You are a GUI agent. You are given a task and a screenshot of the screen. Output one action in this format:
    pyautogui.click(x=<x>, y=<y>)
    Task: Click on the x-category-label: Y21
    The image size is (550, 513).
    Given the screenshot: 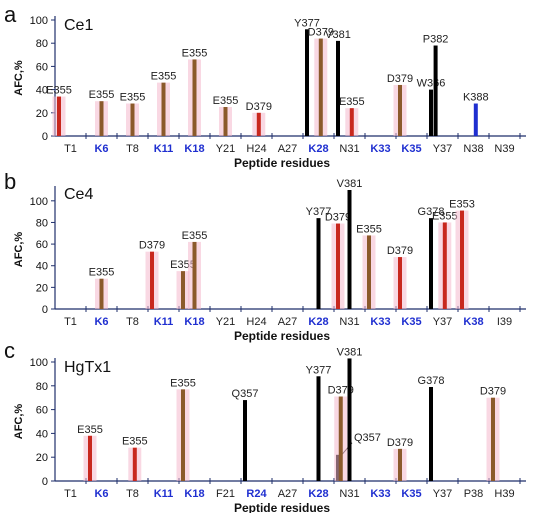 What is the action you would take?
    pyautogui.click(x=226, y=322)
    